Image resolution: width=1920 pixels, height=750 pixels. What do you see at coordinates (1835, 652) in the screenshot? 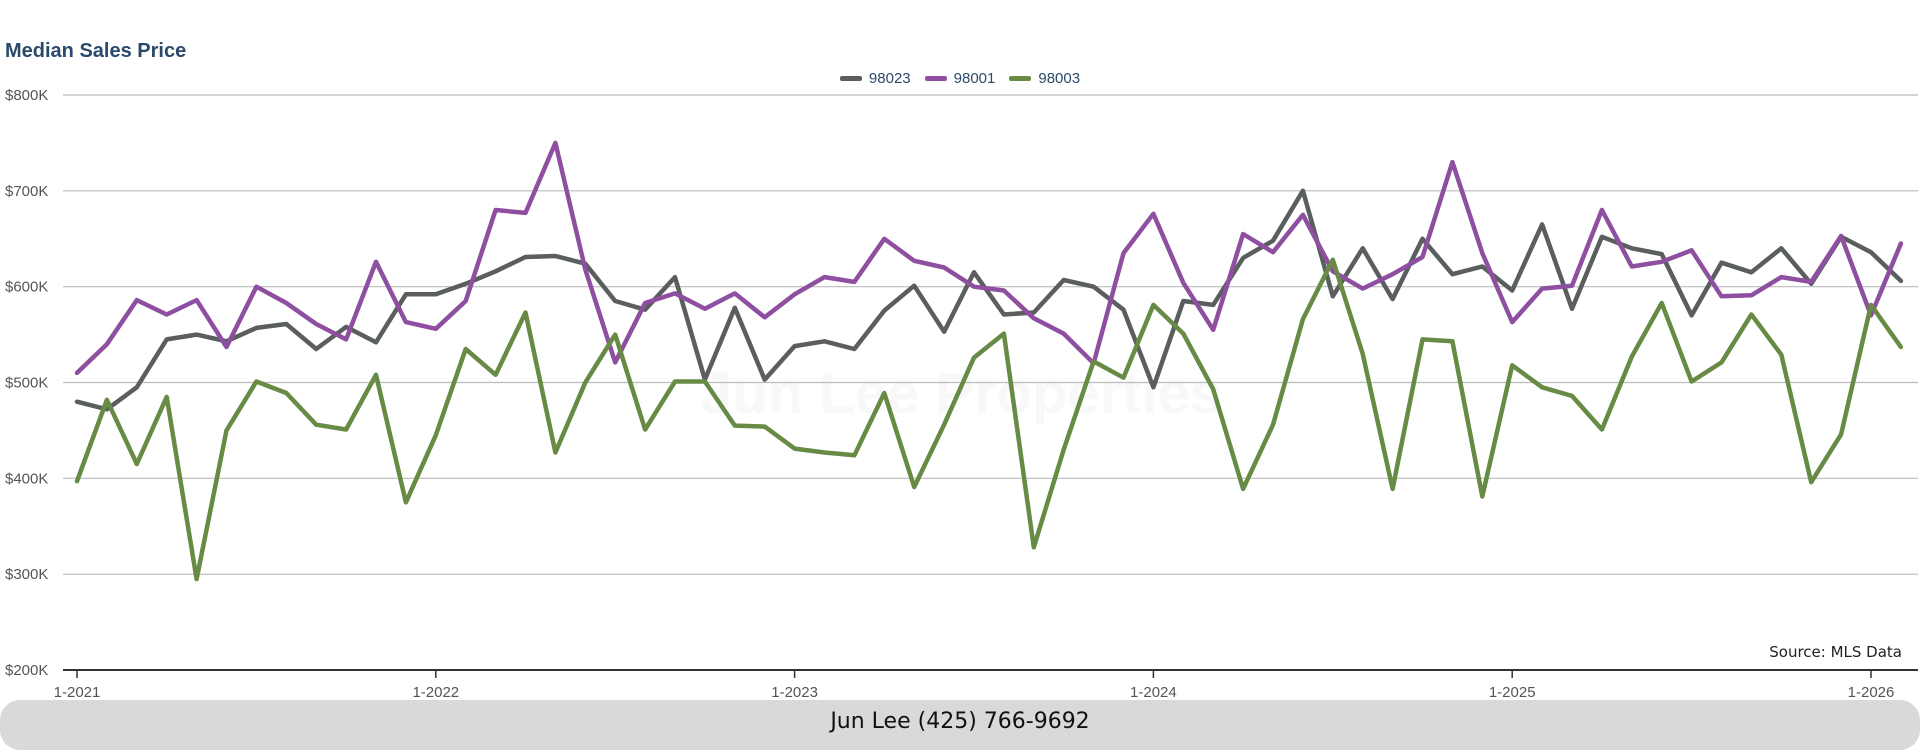
I see `source-note: Source: MLS Data` at bounding box center [1835, 652].